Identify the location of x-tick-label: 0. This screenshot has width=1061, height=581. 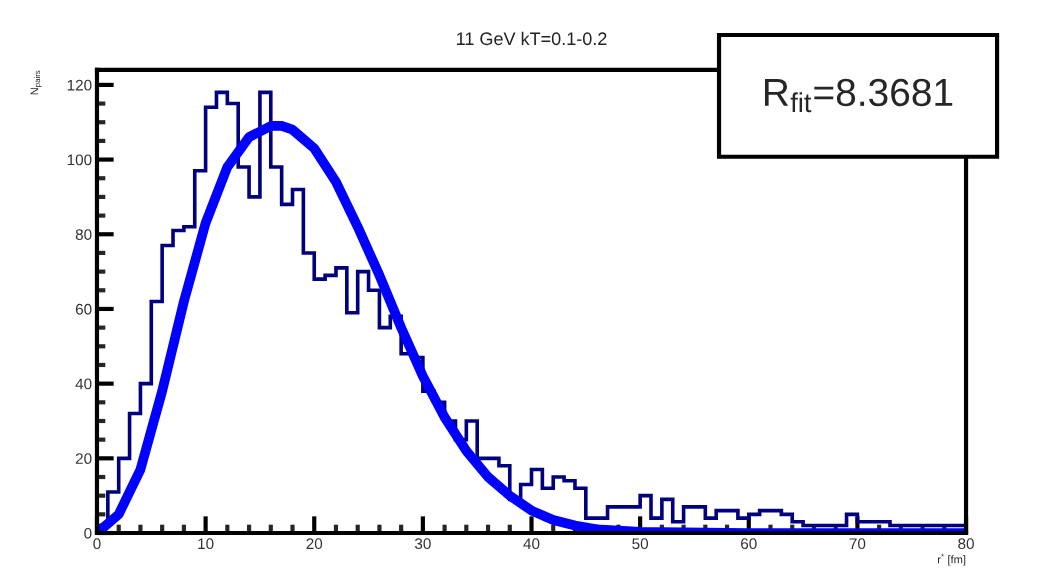
(97, 544).